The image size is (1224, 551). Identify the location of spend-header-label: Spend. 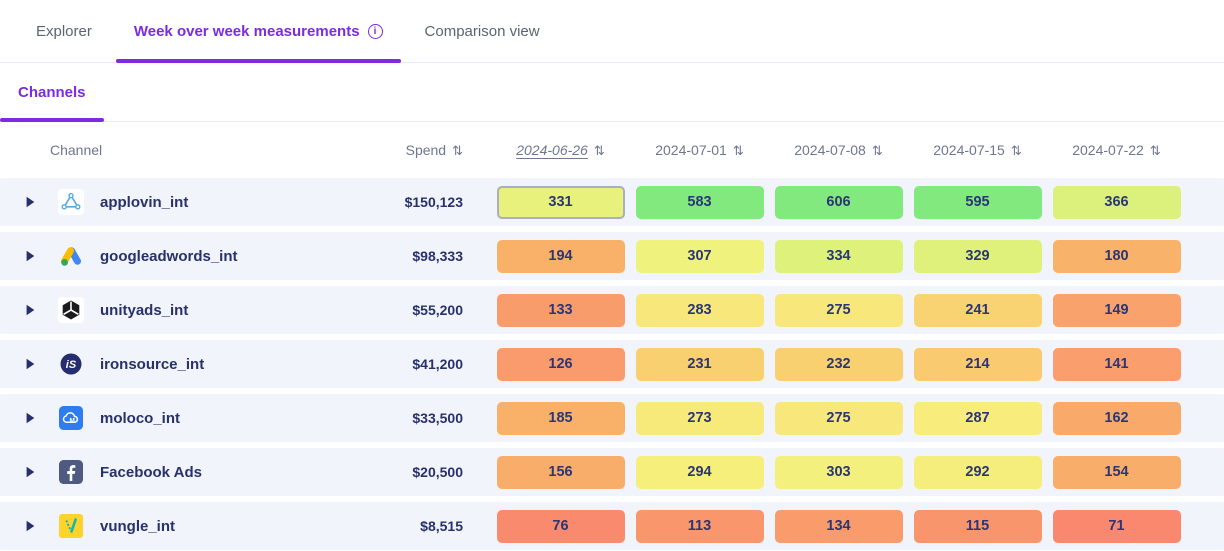
(426, 150).